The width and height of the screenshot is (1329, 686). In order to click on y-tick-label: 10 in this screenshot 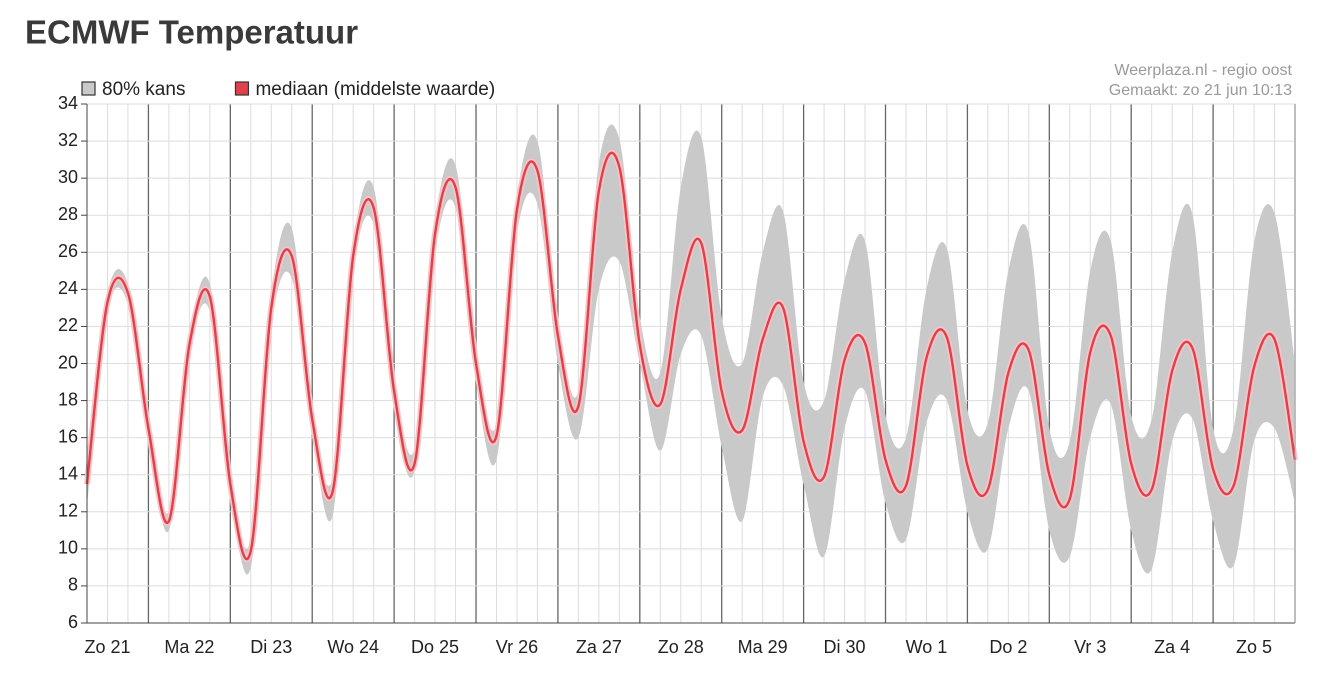, I will do `click(68, 548)`.